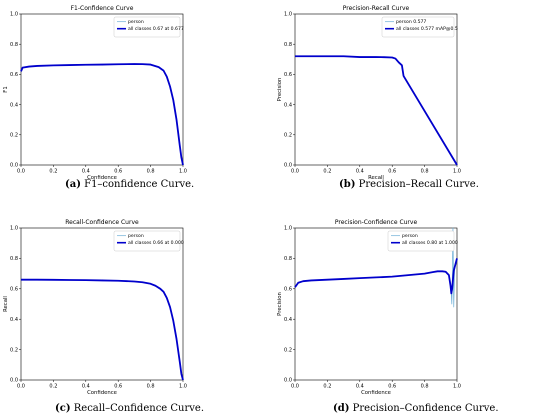  I want to click on figure-caption: (c) Recall–Confidence Curve., so click(129, 408).